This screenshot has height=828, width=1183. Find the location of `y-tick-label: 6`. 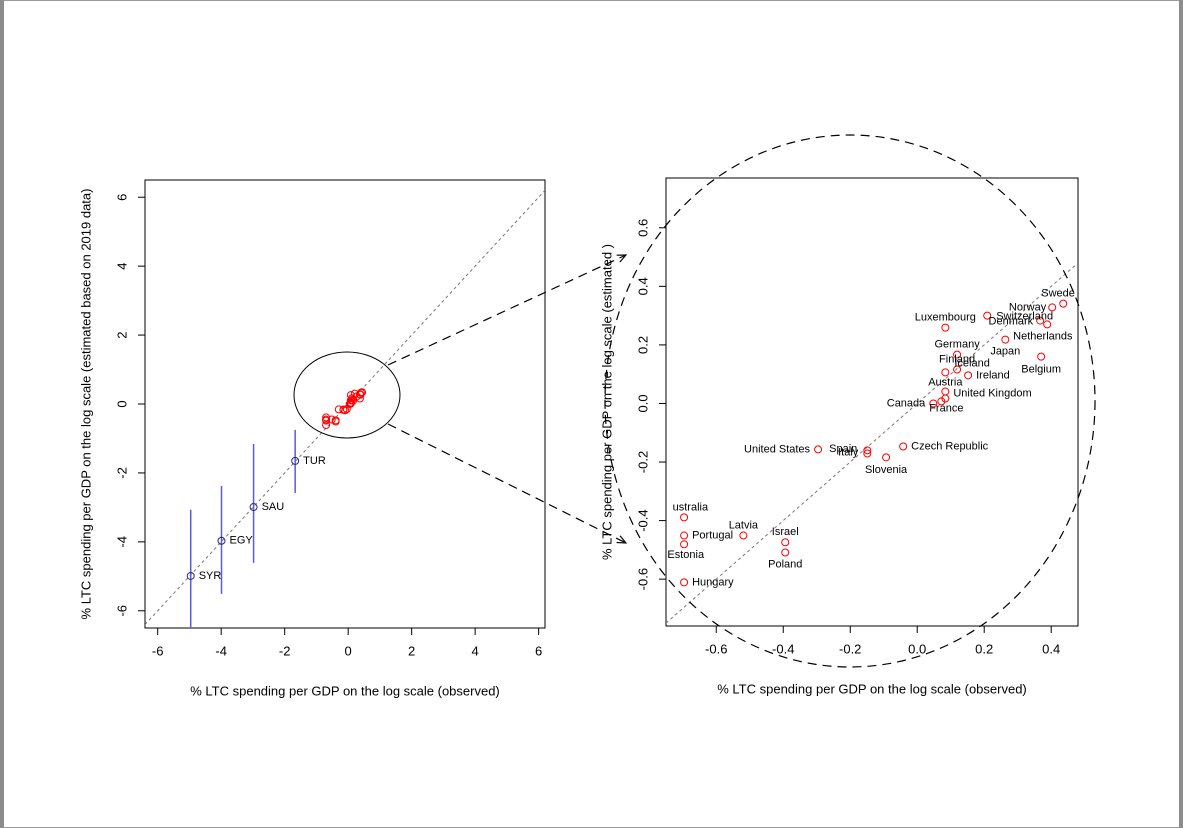

y-tick-label: 6 is located at coordinates (121, 197).